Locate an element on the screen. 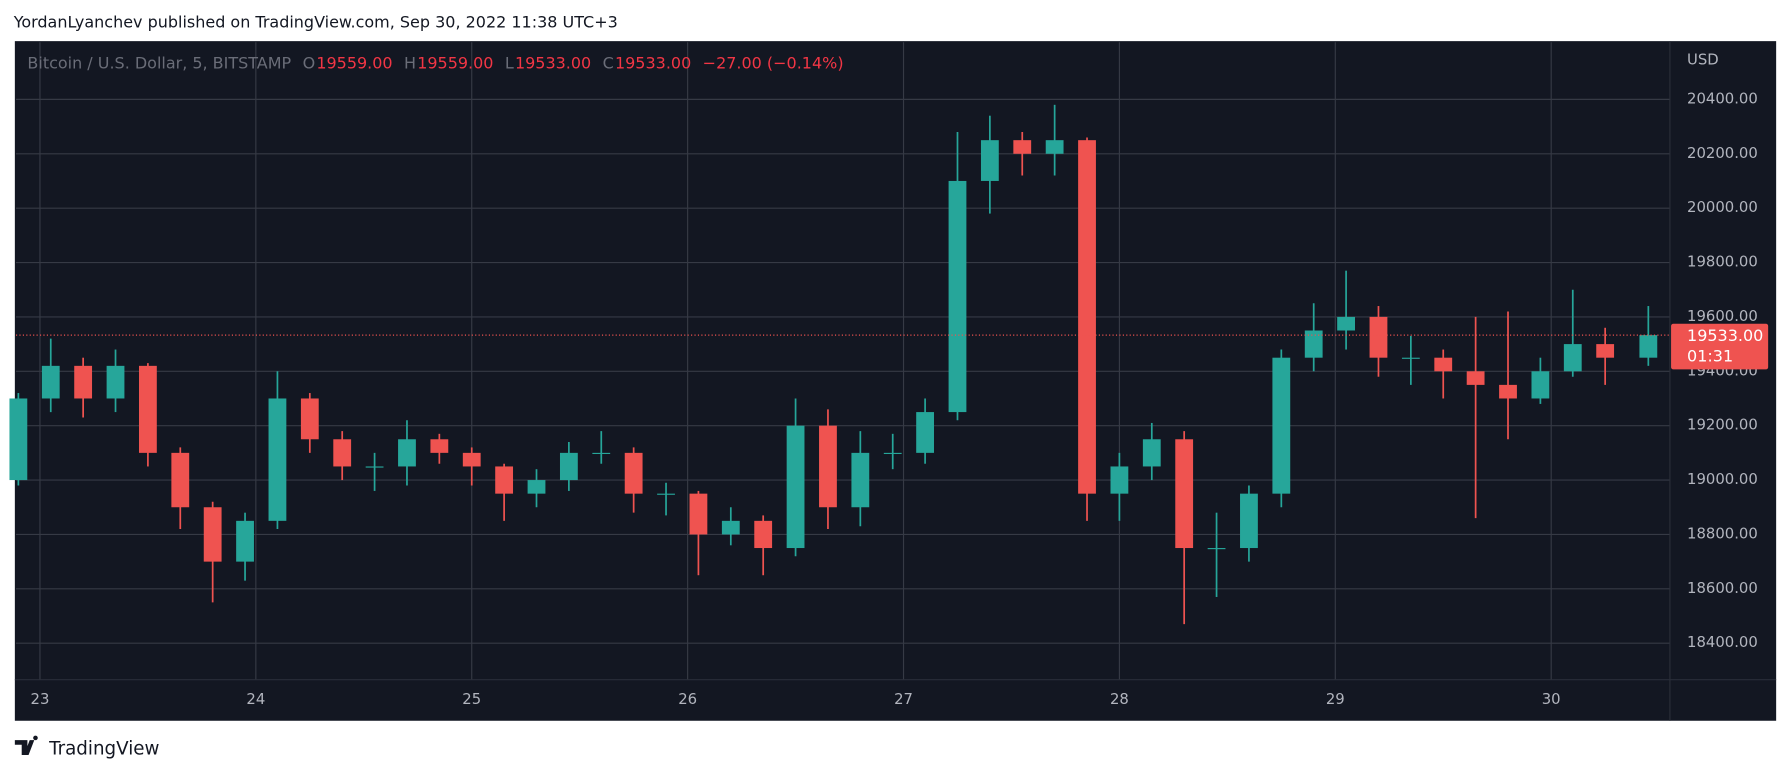  x-tick-label: 29 is located at coordinates (1335, 699).